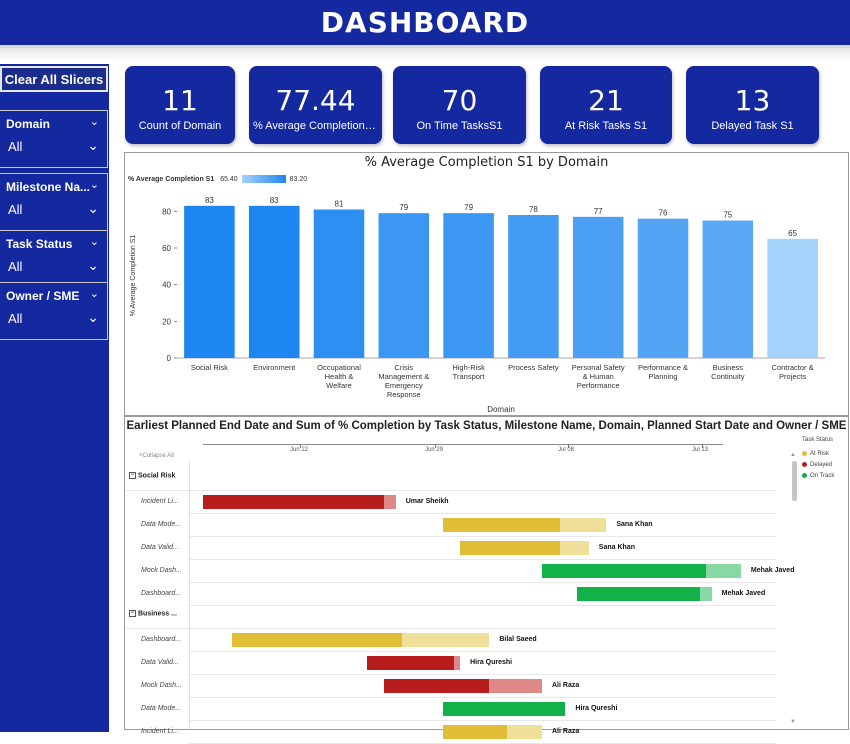  I want to click on slicer-domain: Domain ⌄ All ⌄, so click(54, 139).